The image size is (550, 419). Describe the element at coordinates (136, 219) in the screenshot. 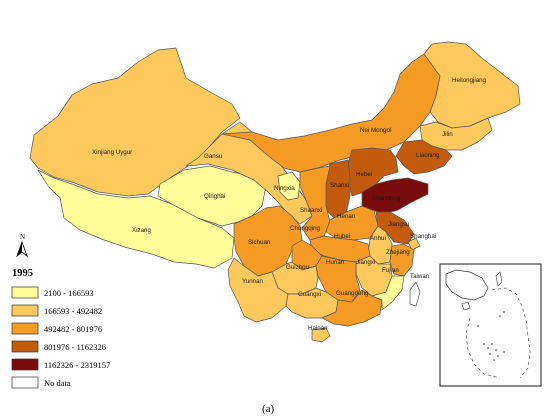

I see `province-xizang` at that location.